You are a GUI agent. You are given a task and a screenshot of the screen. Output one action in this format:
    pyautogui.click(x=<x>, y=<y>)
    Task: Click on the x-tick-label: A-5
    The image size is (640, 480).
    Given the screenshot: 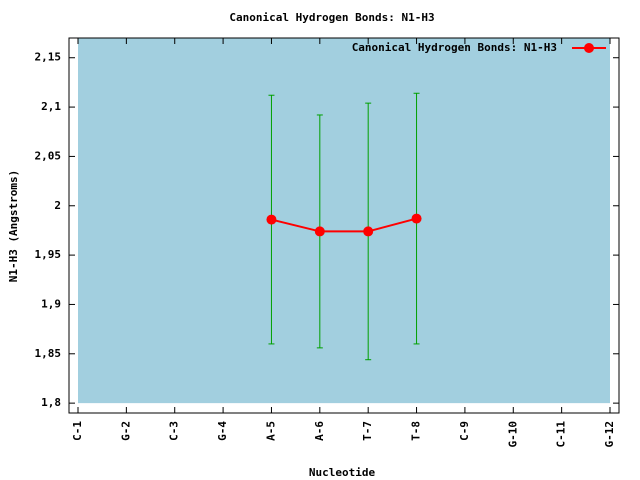 What is the action you would take?
    pyautogui.click(x=270, y=431)
    